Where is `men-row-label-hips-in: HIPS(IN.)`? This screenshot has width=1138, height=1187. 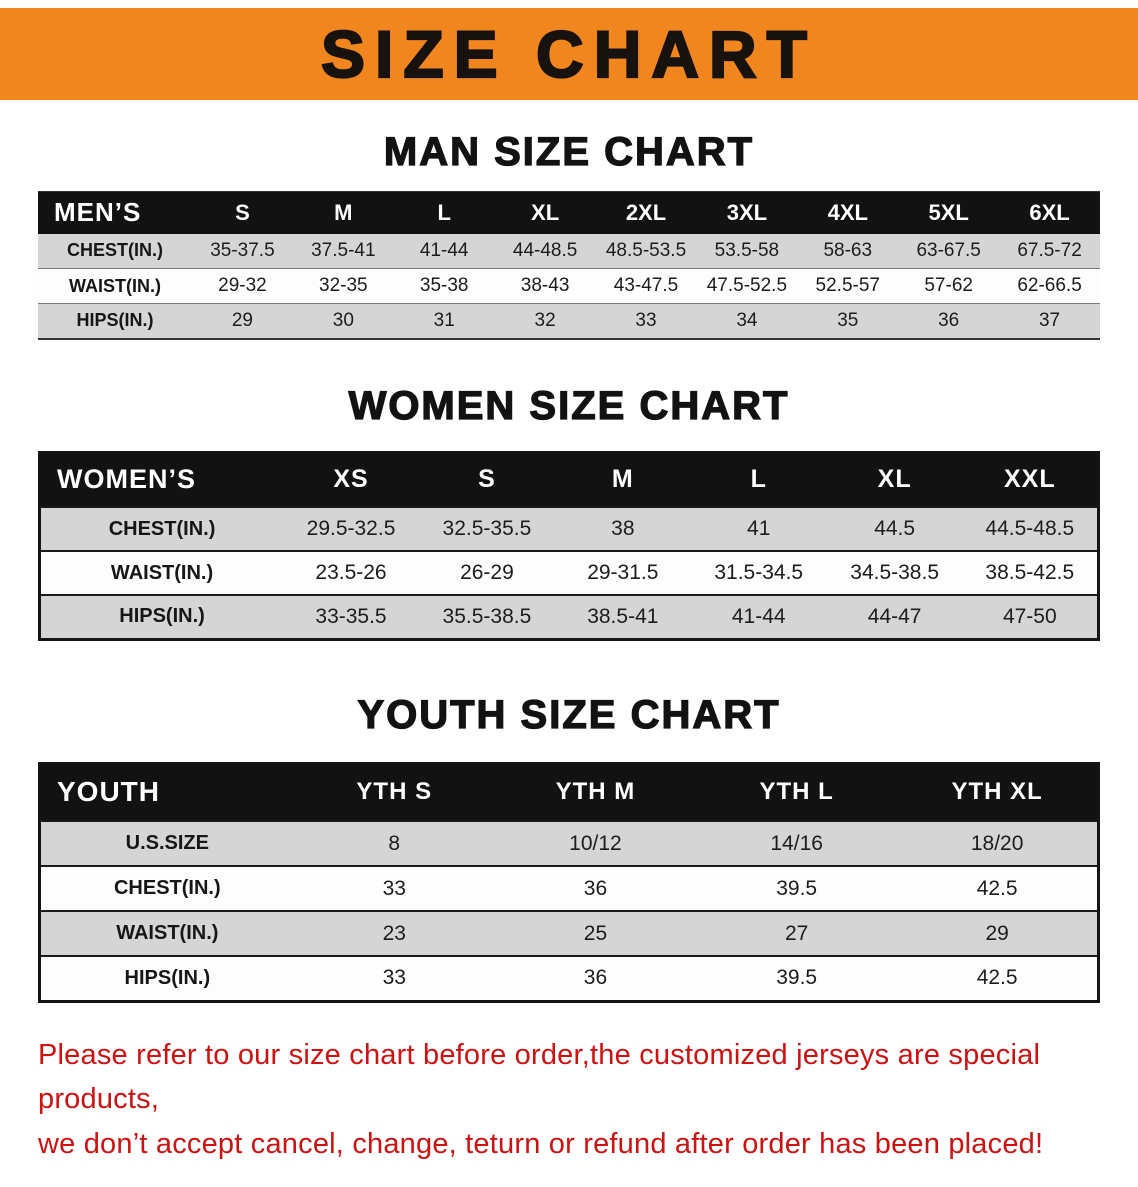
men-row-label-hips-in: HIPS(IN.) is located at coordinates (115, 320).